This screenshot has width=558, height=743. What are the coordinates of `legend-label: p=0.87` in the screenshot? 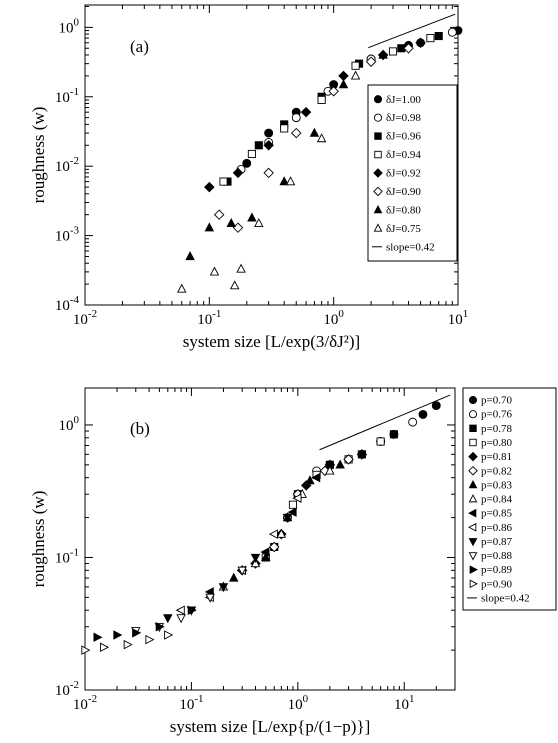 It's located at (496, 542).